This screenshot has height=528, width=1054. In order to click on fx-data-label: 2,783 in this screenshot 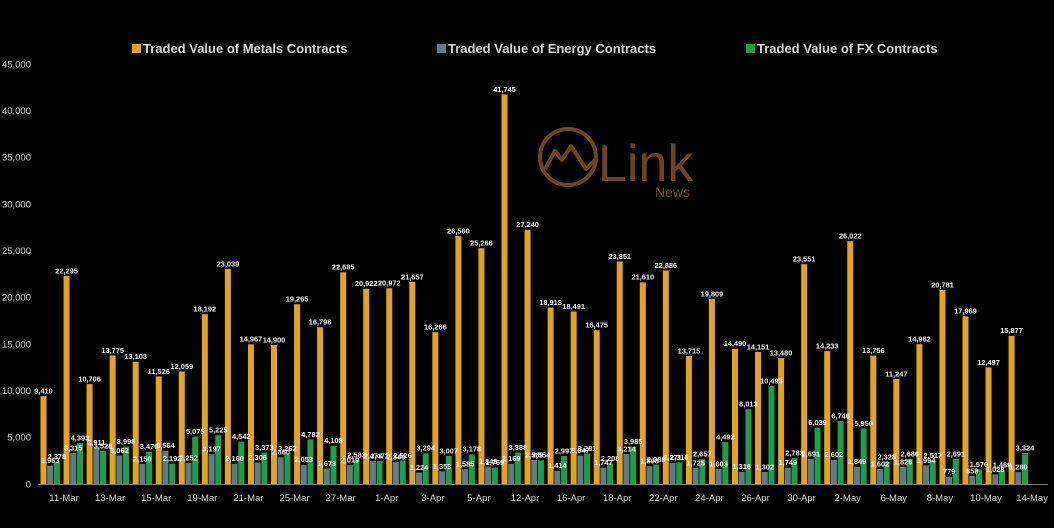, I will do `click(794, 452)`.